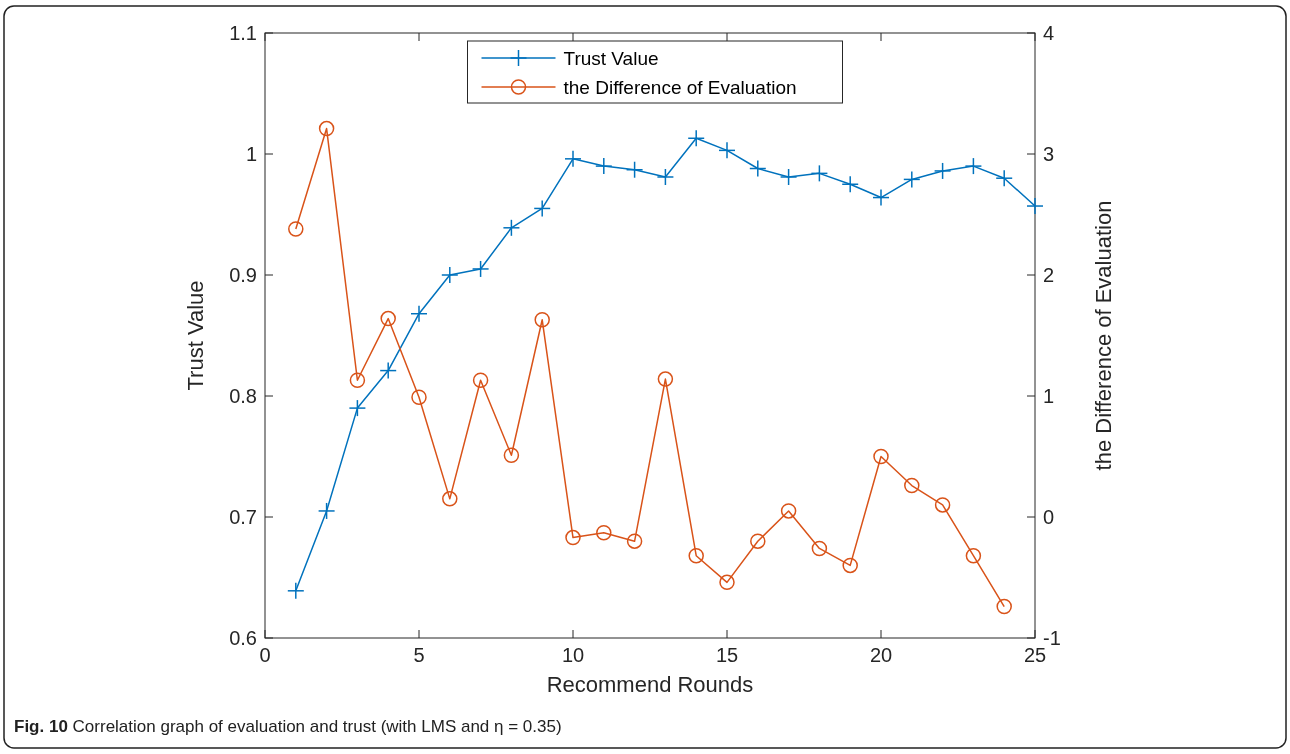  I want to click on y-tick-label: 1.1, so click(243, 33).